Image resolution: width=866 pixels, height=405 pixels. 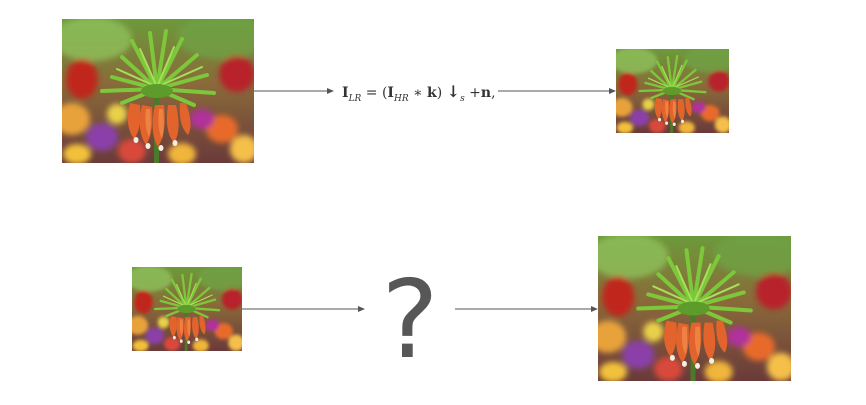 What do you see at coordinates (462, 98) in the screenshot?
I see `eq-downsample-sub: s` at bounding box center [462, 98].